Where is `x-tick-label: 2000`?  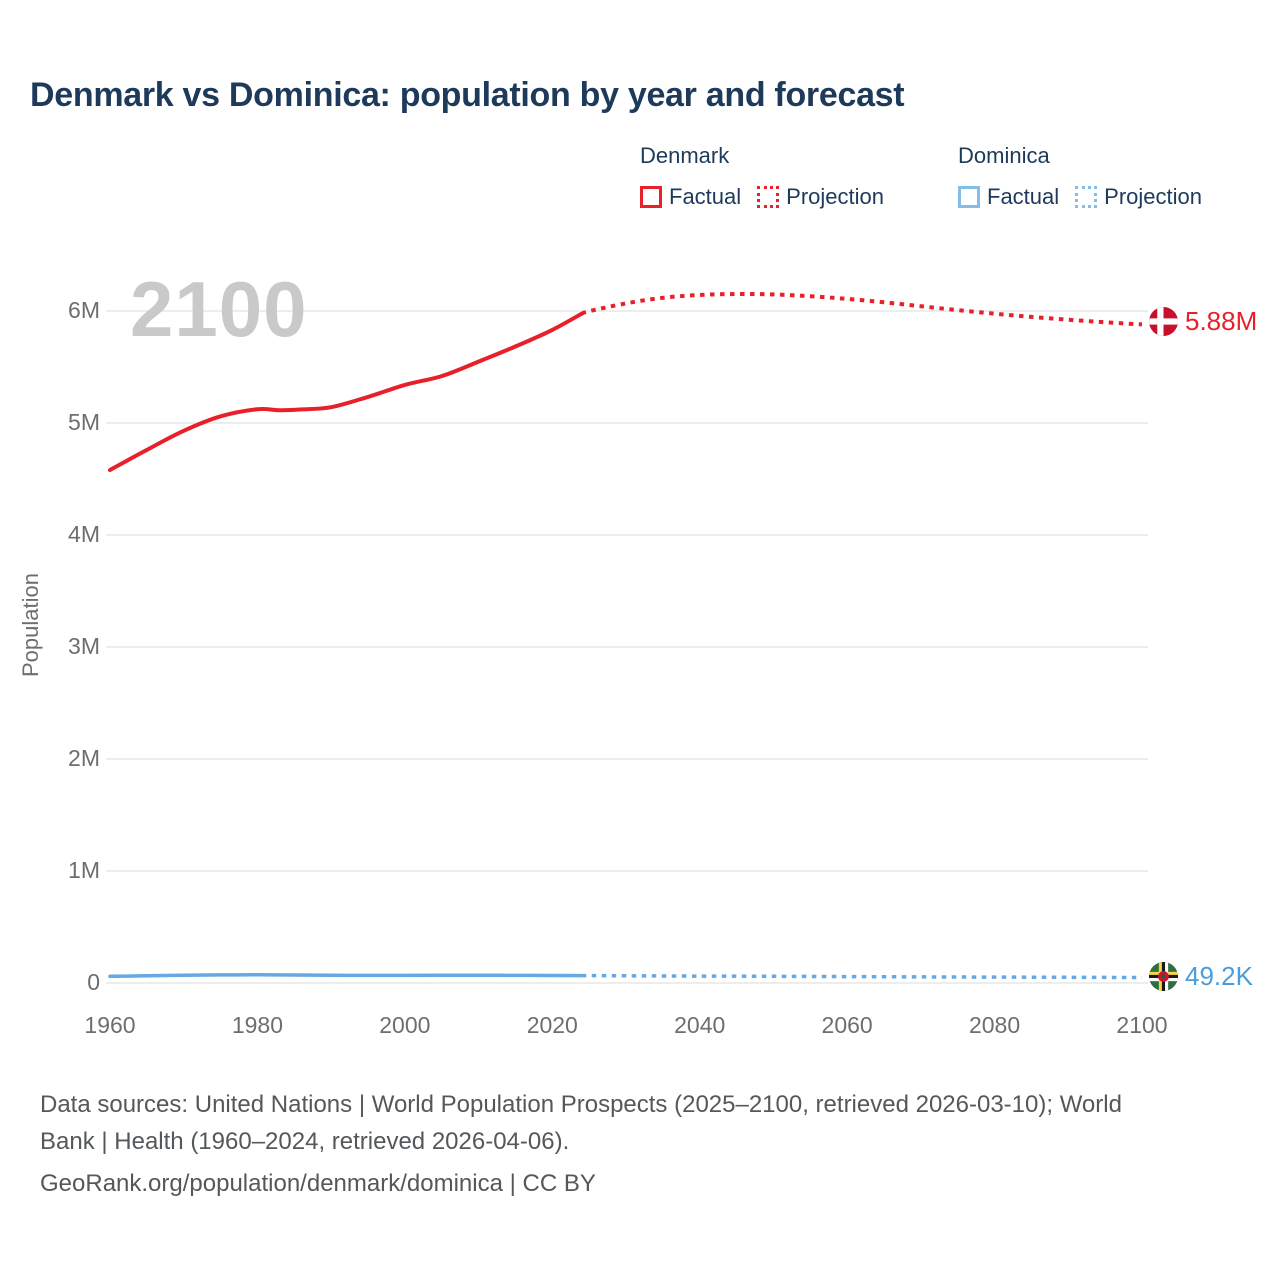 x-tick-label: 2000 is located at coordinates (405, 1025).